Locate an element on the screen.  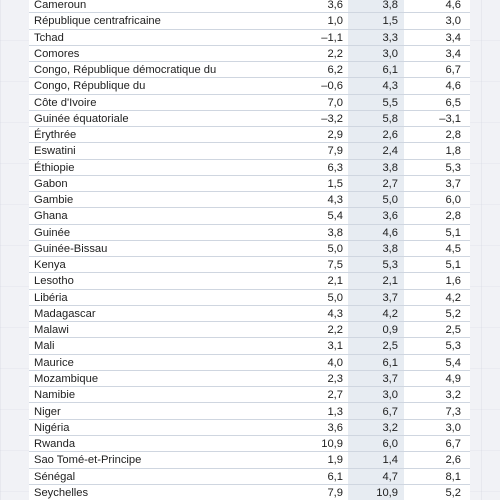
country-name: Madagascar is located at coordinates (65, 313).